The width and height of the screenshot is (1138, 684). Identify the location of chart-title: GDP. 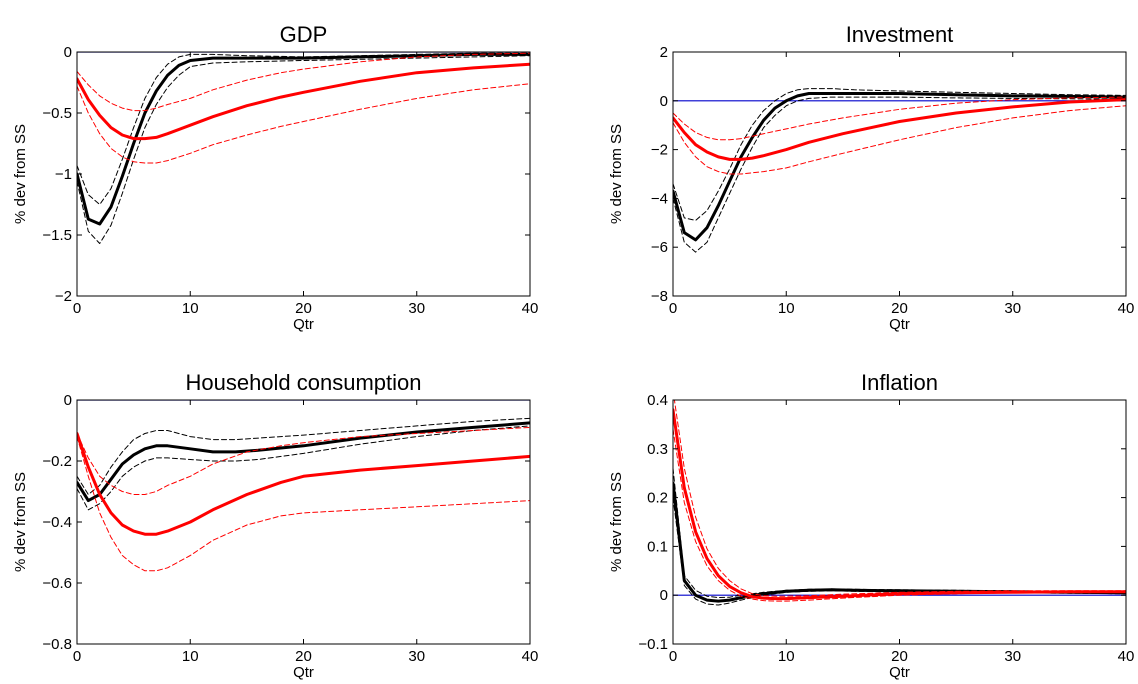
(304, 34).